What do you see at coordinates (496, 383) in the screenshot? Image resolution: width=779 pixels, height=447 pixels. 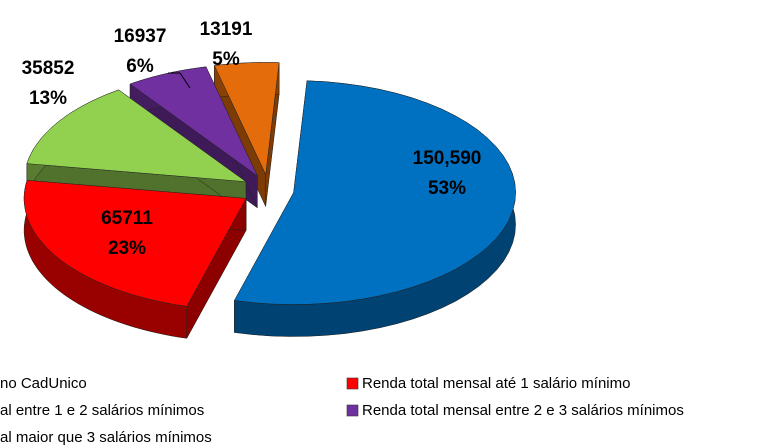 I see `legend-label: Renda total mensal até 1 salário mínimo` at bounding box center [496, 383].